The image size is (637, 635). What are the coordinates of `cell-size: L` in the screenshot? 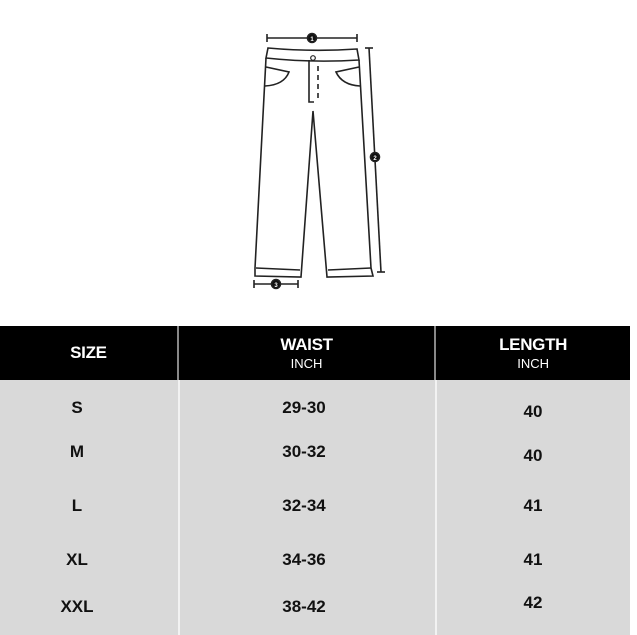 It's located at (77, 505).